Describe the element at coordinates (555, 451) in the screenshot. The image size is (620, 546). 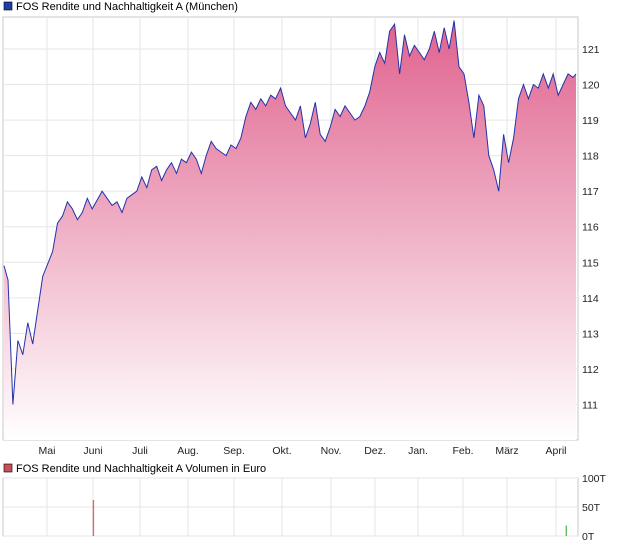
I see `price-x-tick-label: April` at that location.